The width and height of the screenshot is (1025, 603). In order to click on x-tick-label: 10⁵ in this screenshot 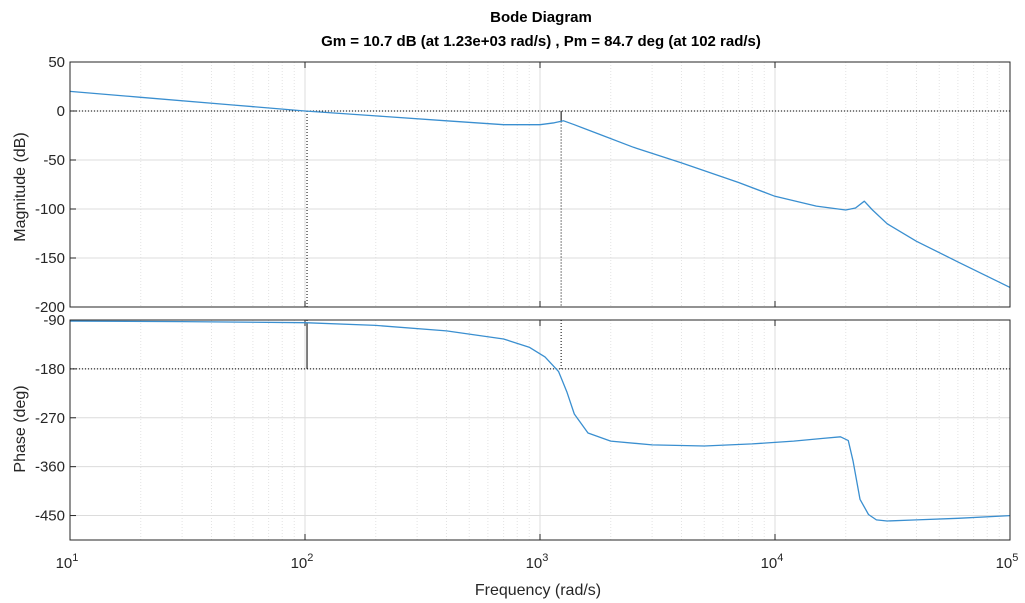, I will do `click(1007, 562)`.